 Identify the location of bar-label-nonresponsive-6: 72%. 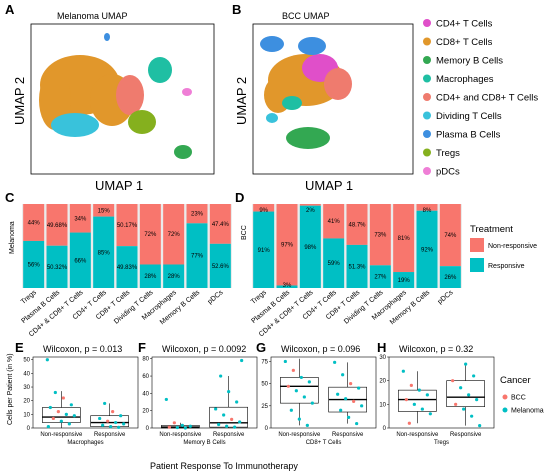
(174, 235).